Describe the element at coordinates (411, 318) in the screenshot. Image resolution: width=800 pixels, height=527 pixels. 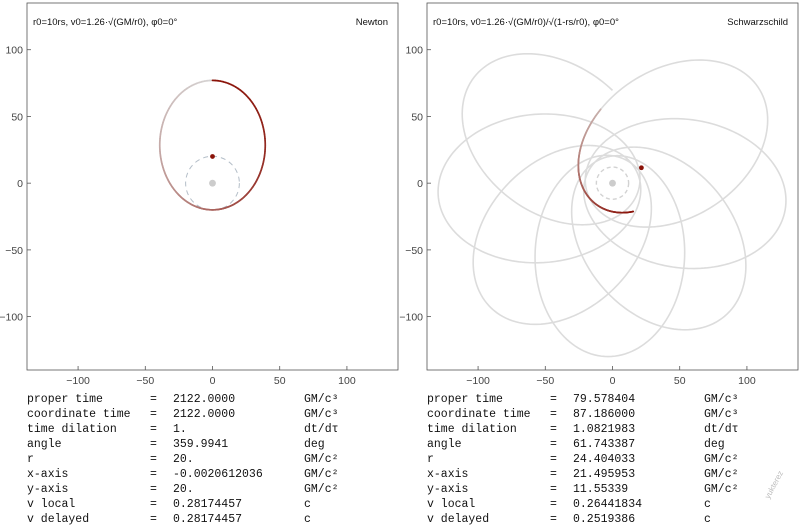
I see `y-tick-label: −100` at that location.